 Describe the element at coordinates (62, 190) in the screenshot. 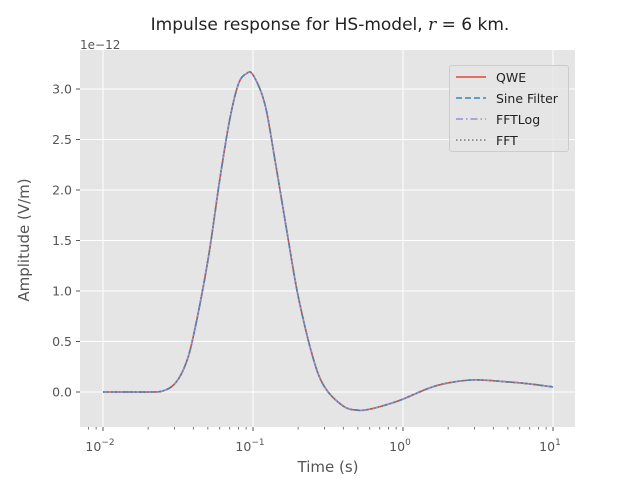

I see `svg-text: 2.0` at that location.